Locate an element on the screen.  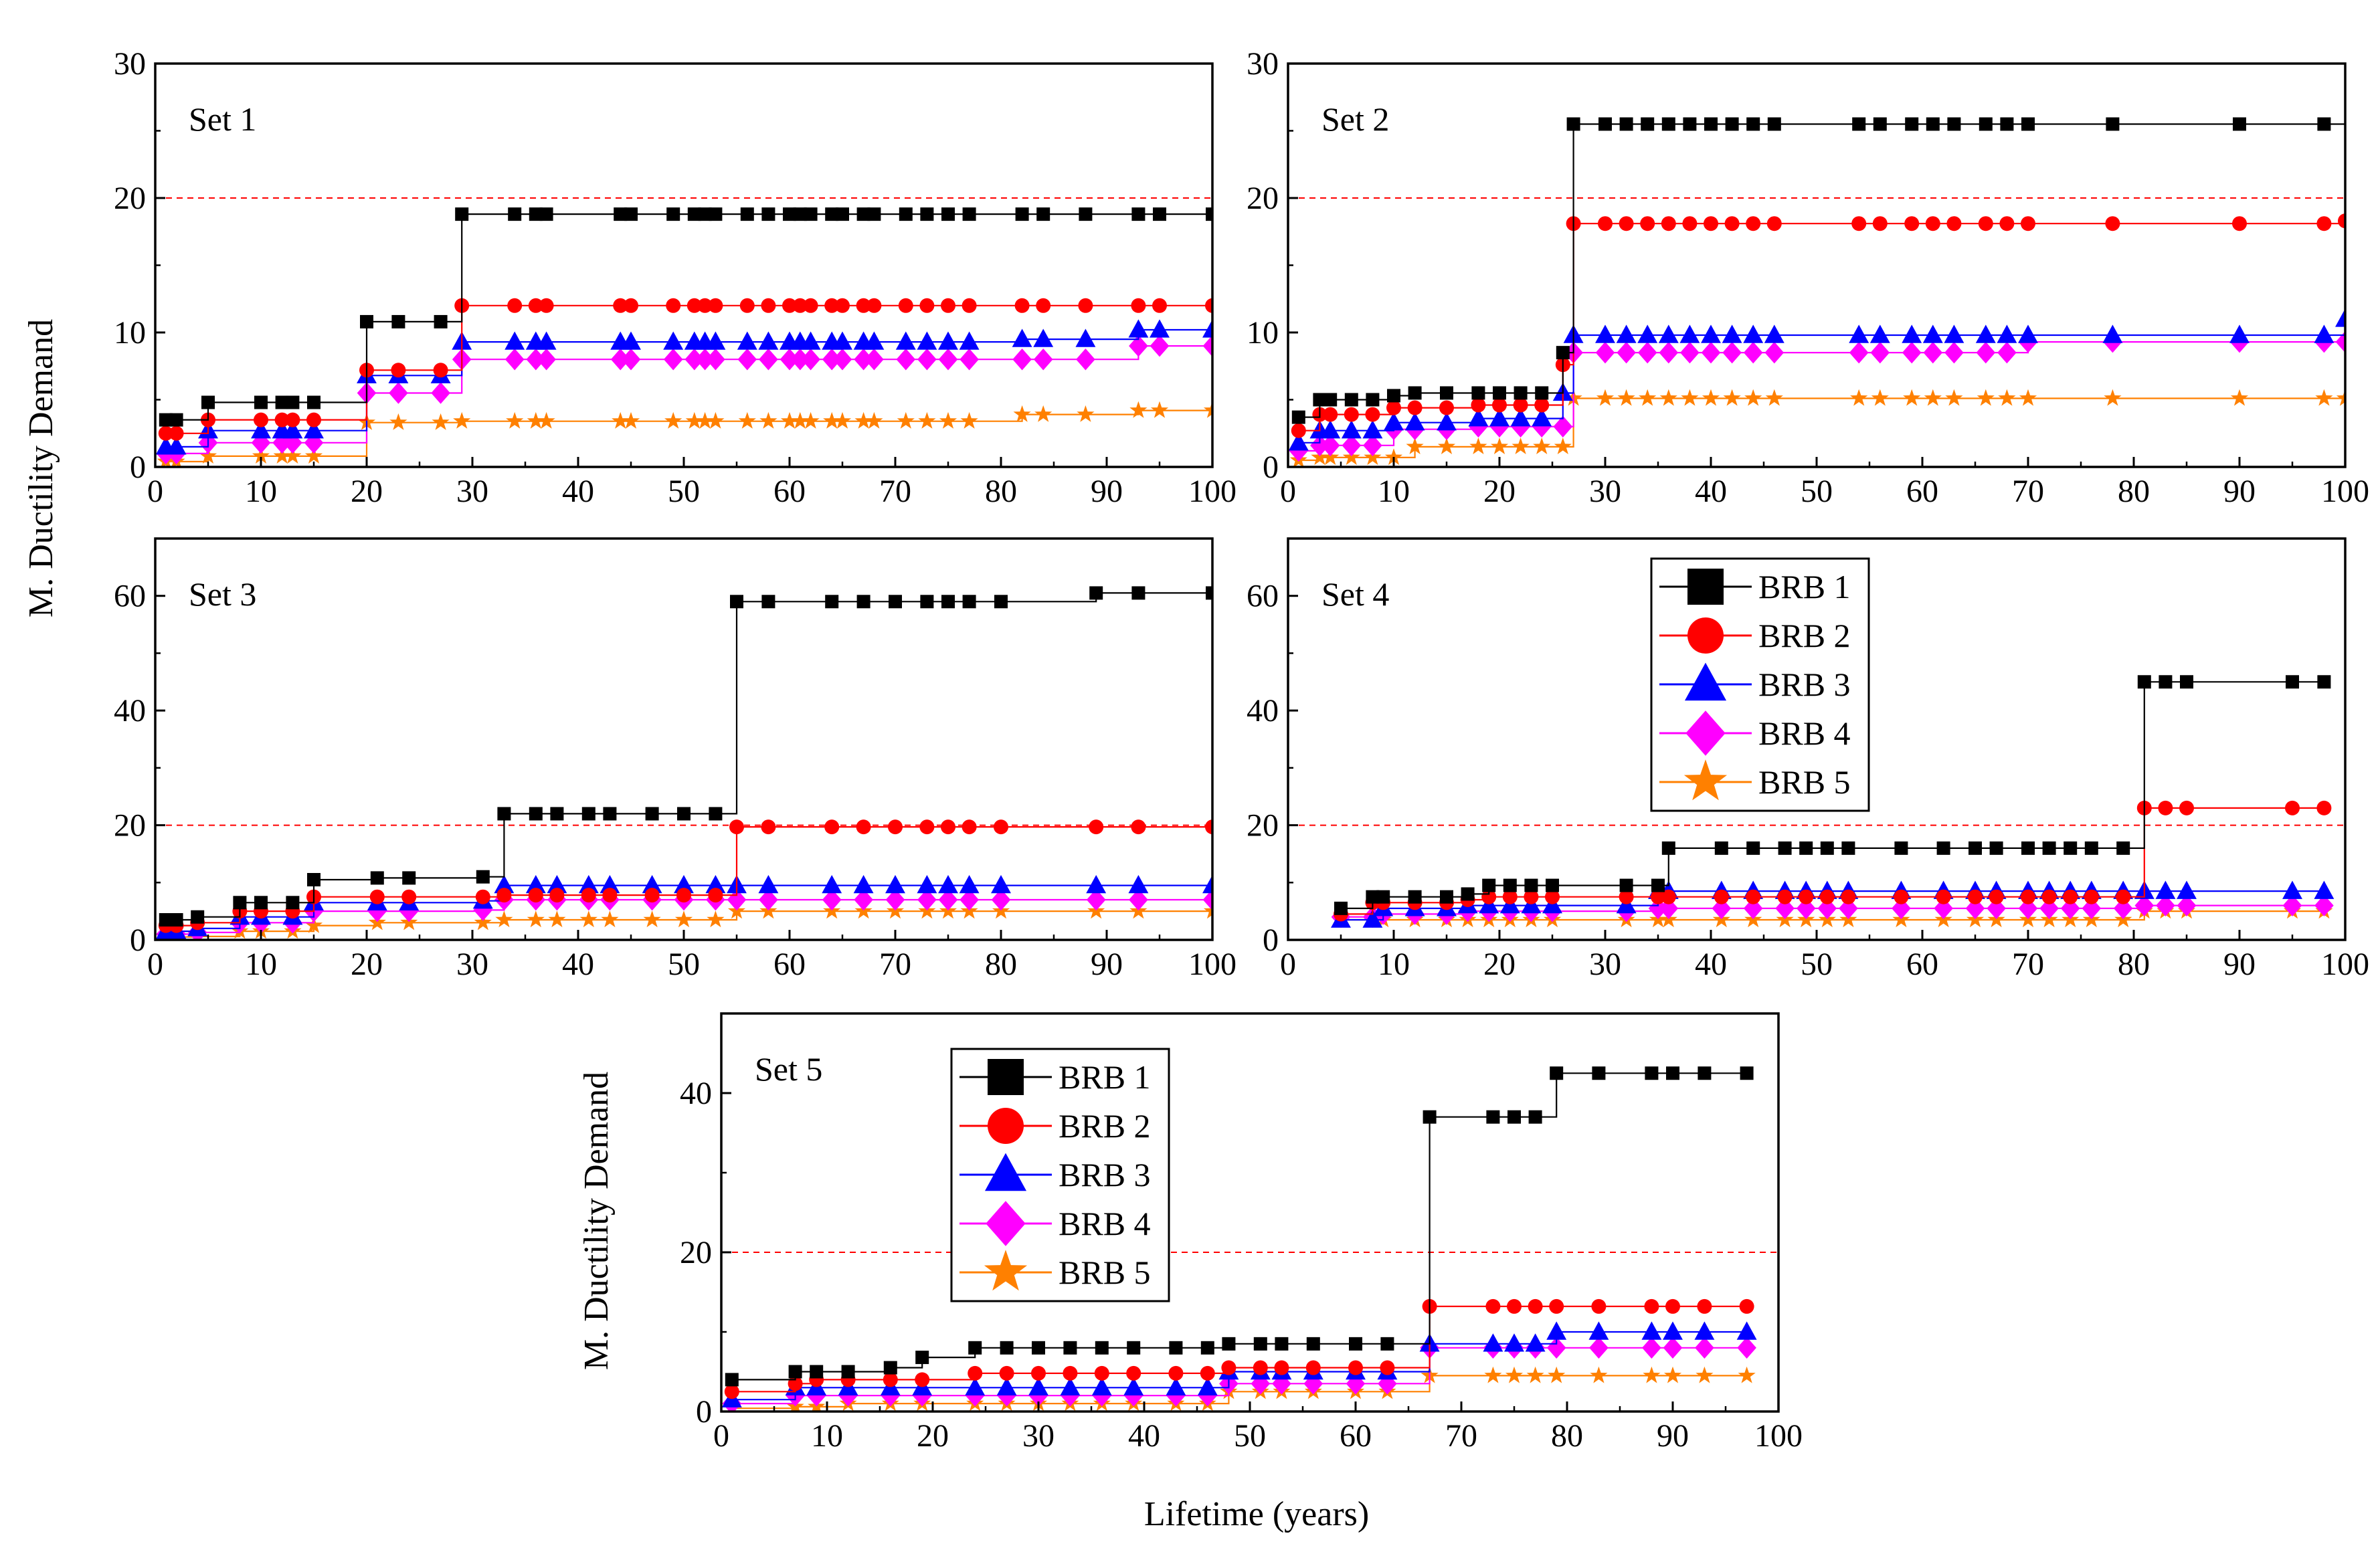
panel-2: 0 10 20 30 40 50 60 70 80 90 100 0 10 20 30 Set 2 is located at coordinates (1808, 277).